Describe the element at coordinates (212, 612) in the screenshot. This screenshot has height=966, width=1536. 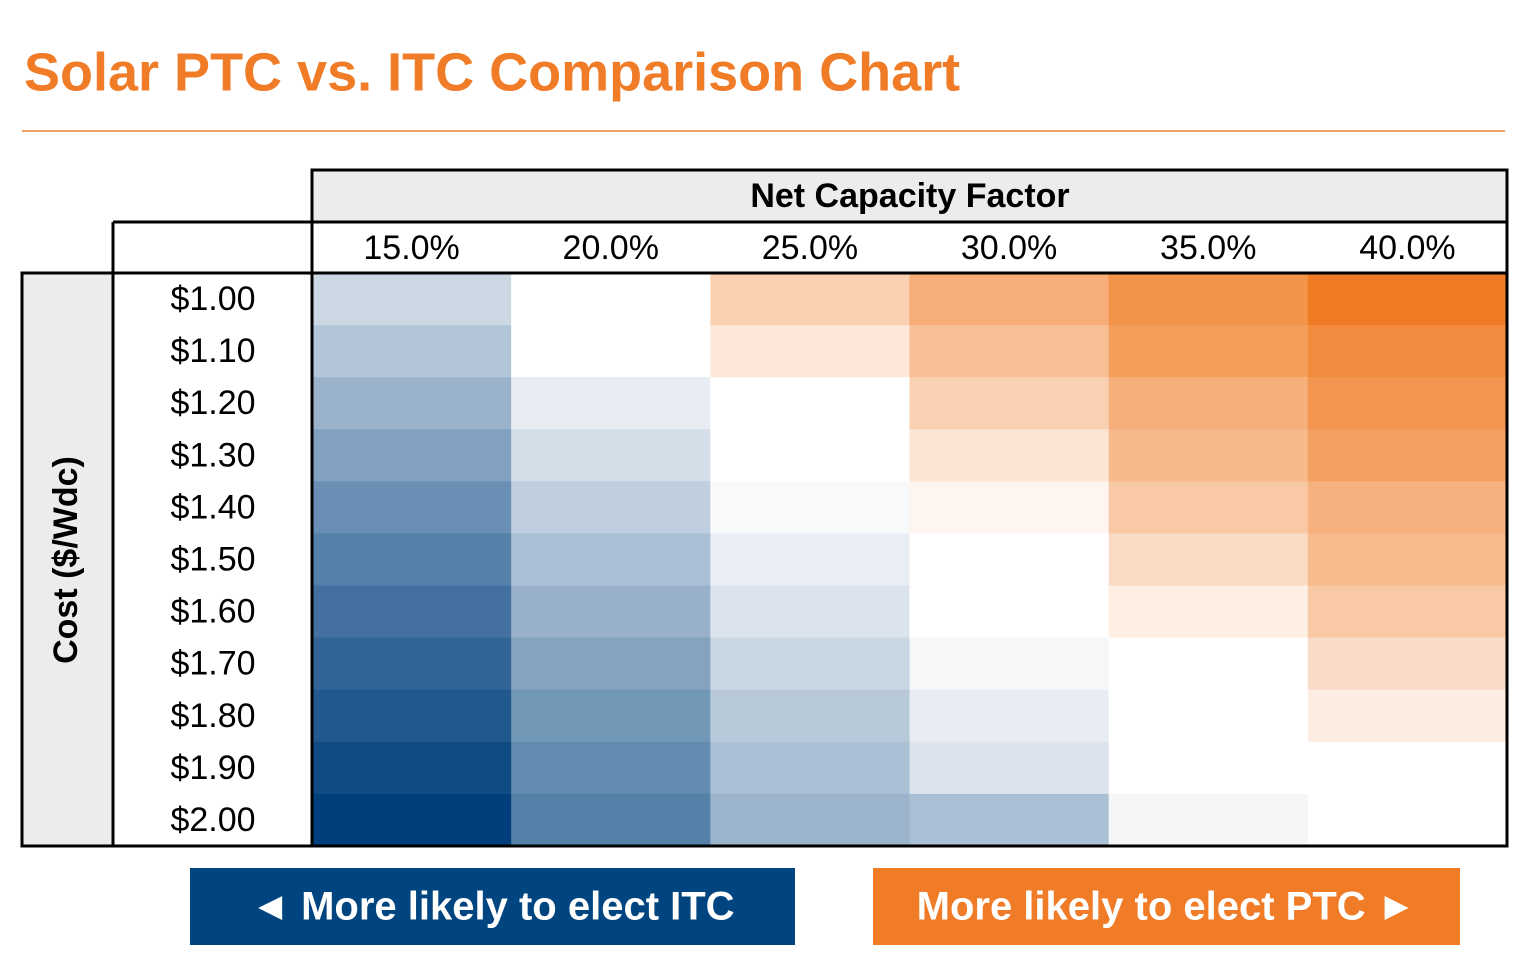
I see `row-label: $1.60` at that location.